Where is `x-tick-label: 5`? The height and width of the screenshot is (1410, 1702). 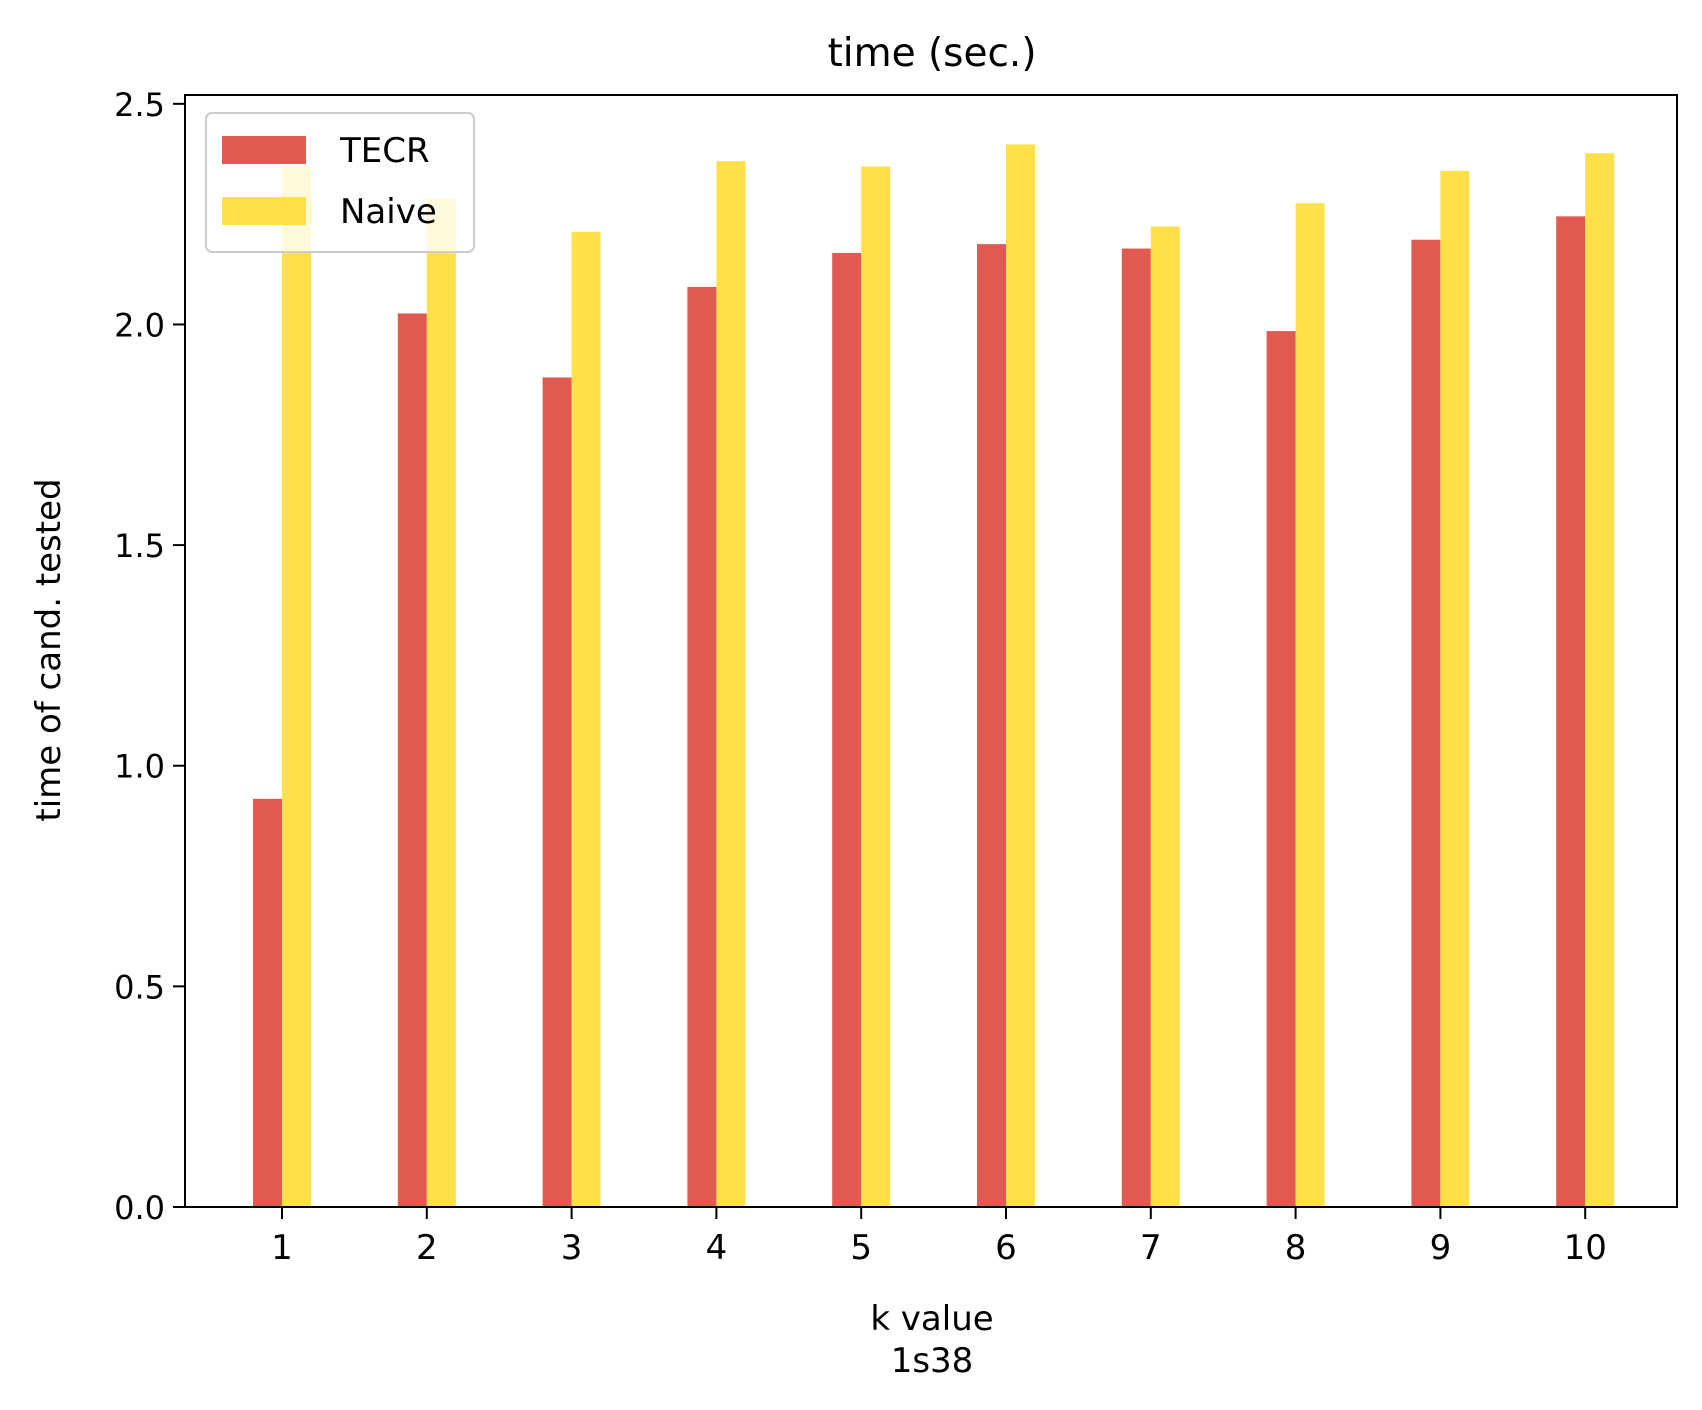 x-tick-label: 5 is located at coordinates (861, 1248).